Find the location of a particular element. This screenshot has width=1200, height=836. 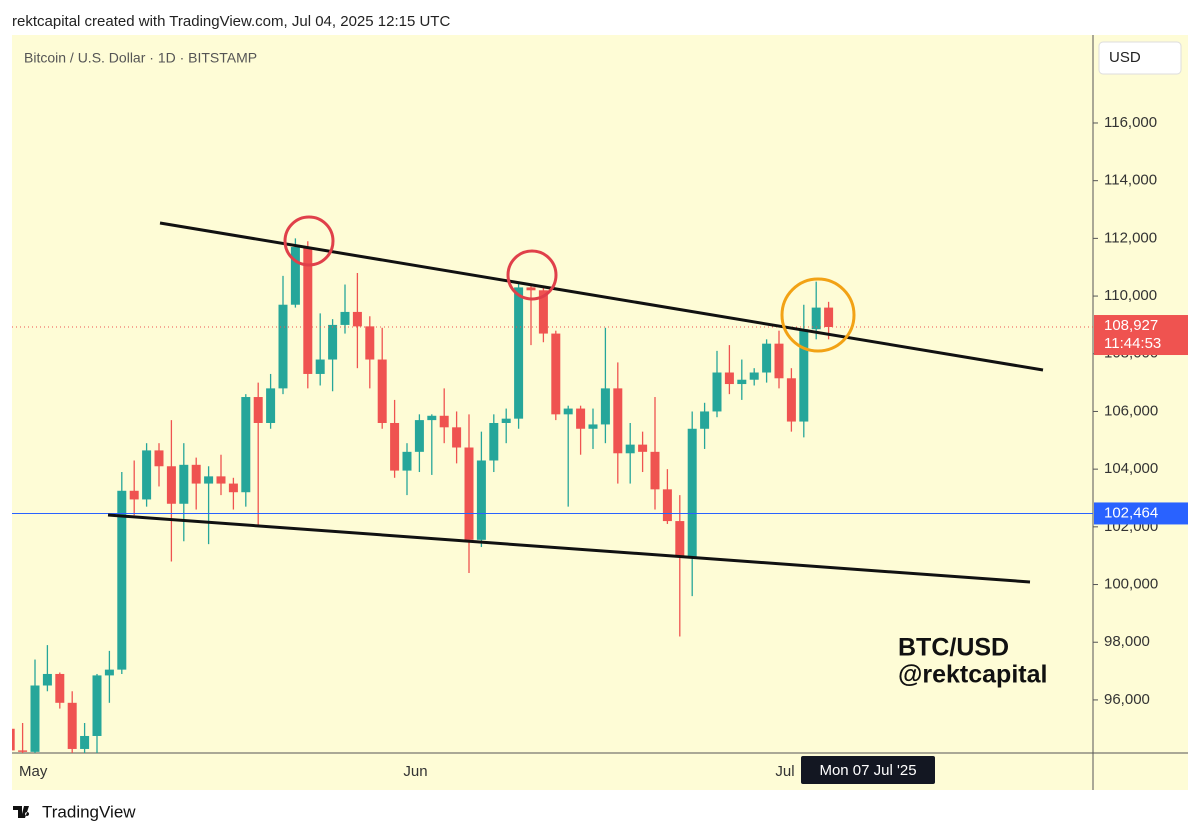

y-tick-label: 110,000 is located at coordinates (1130, 295).